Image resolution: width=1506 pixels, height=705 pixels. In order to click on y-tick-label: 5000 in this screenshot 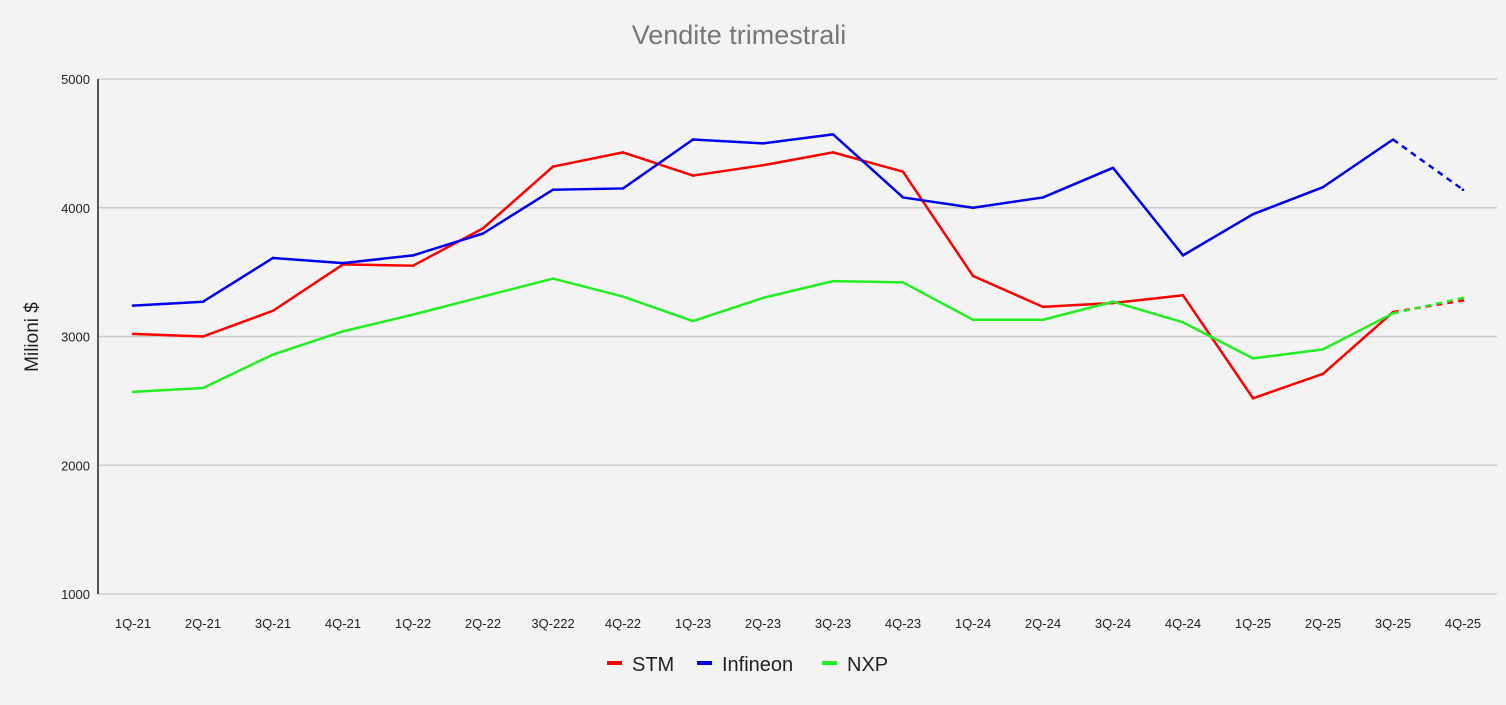, I will do `click(75, 79)`.